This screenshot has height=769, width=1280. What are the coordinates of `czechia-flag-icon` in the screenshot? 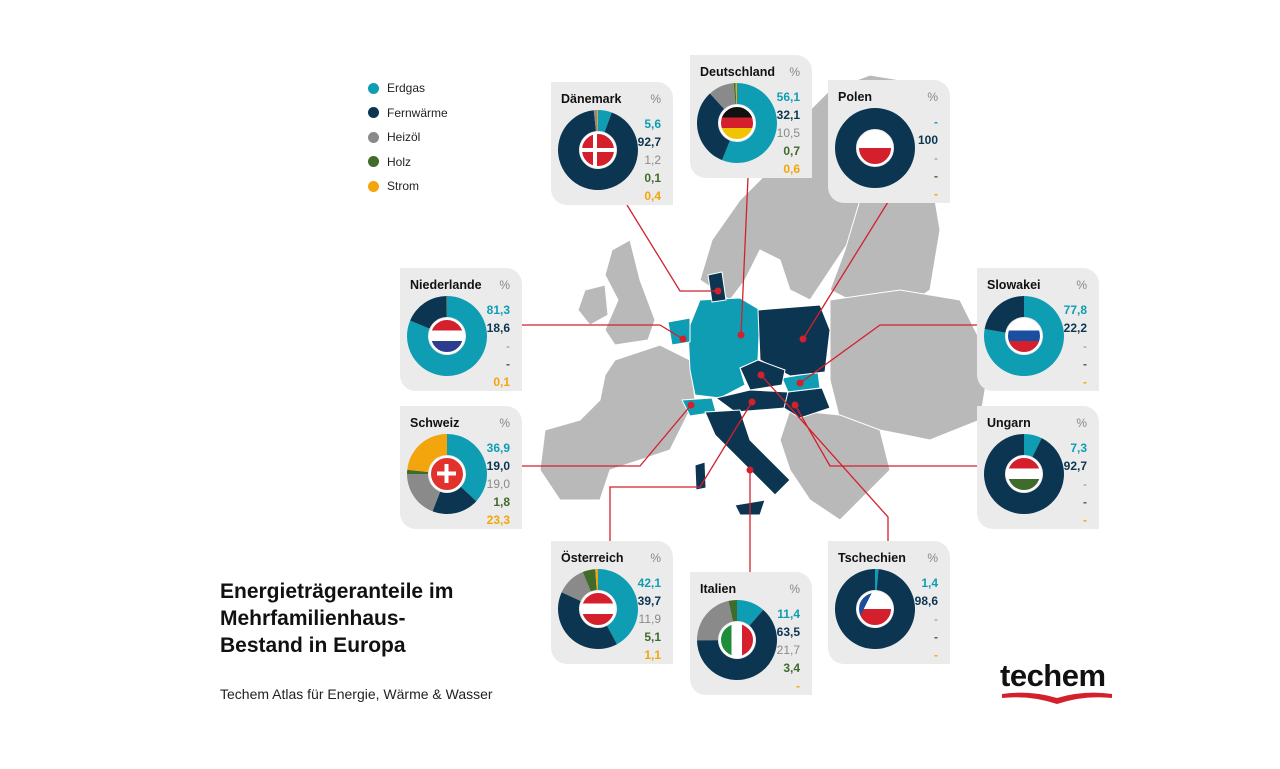 It's located at (875, 609).